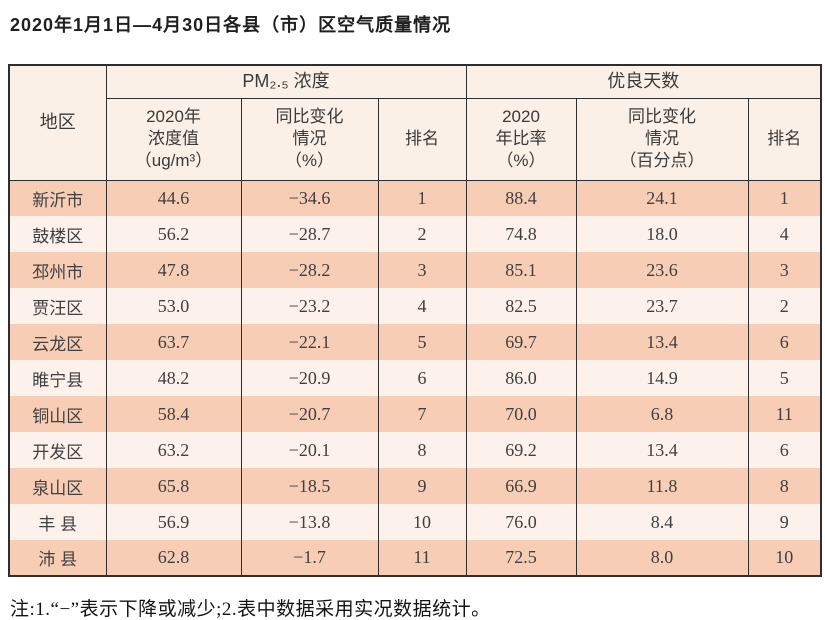 This screenshot has width=825, height=620. Describe the element at coordinates (521, 198) in the screenshot. I see `cell-days-ratio: 88.4` at that location.